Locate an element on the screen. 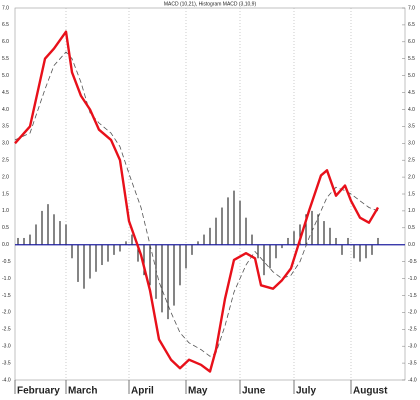 This screenshot has width=420, height=400. x-tick-label: April is located at coordinates (142, 391).